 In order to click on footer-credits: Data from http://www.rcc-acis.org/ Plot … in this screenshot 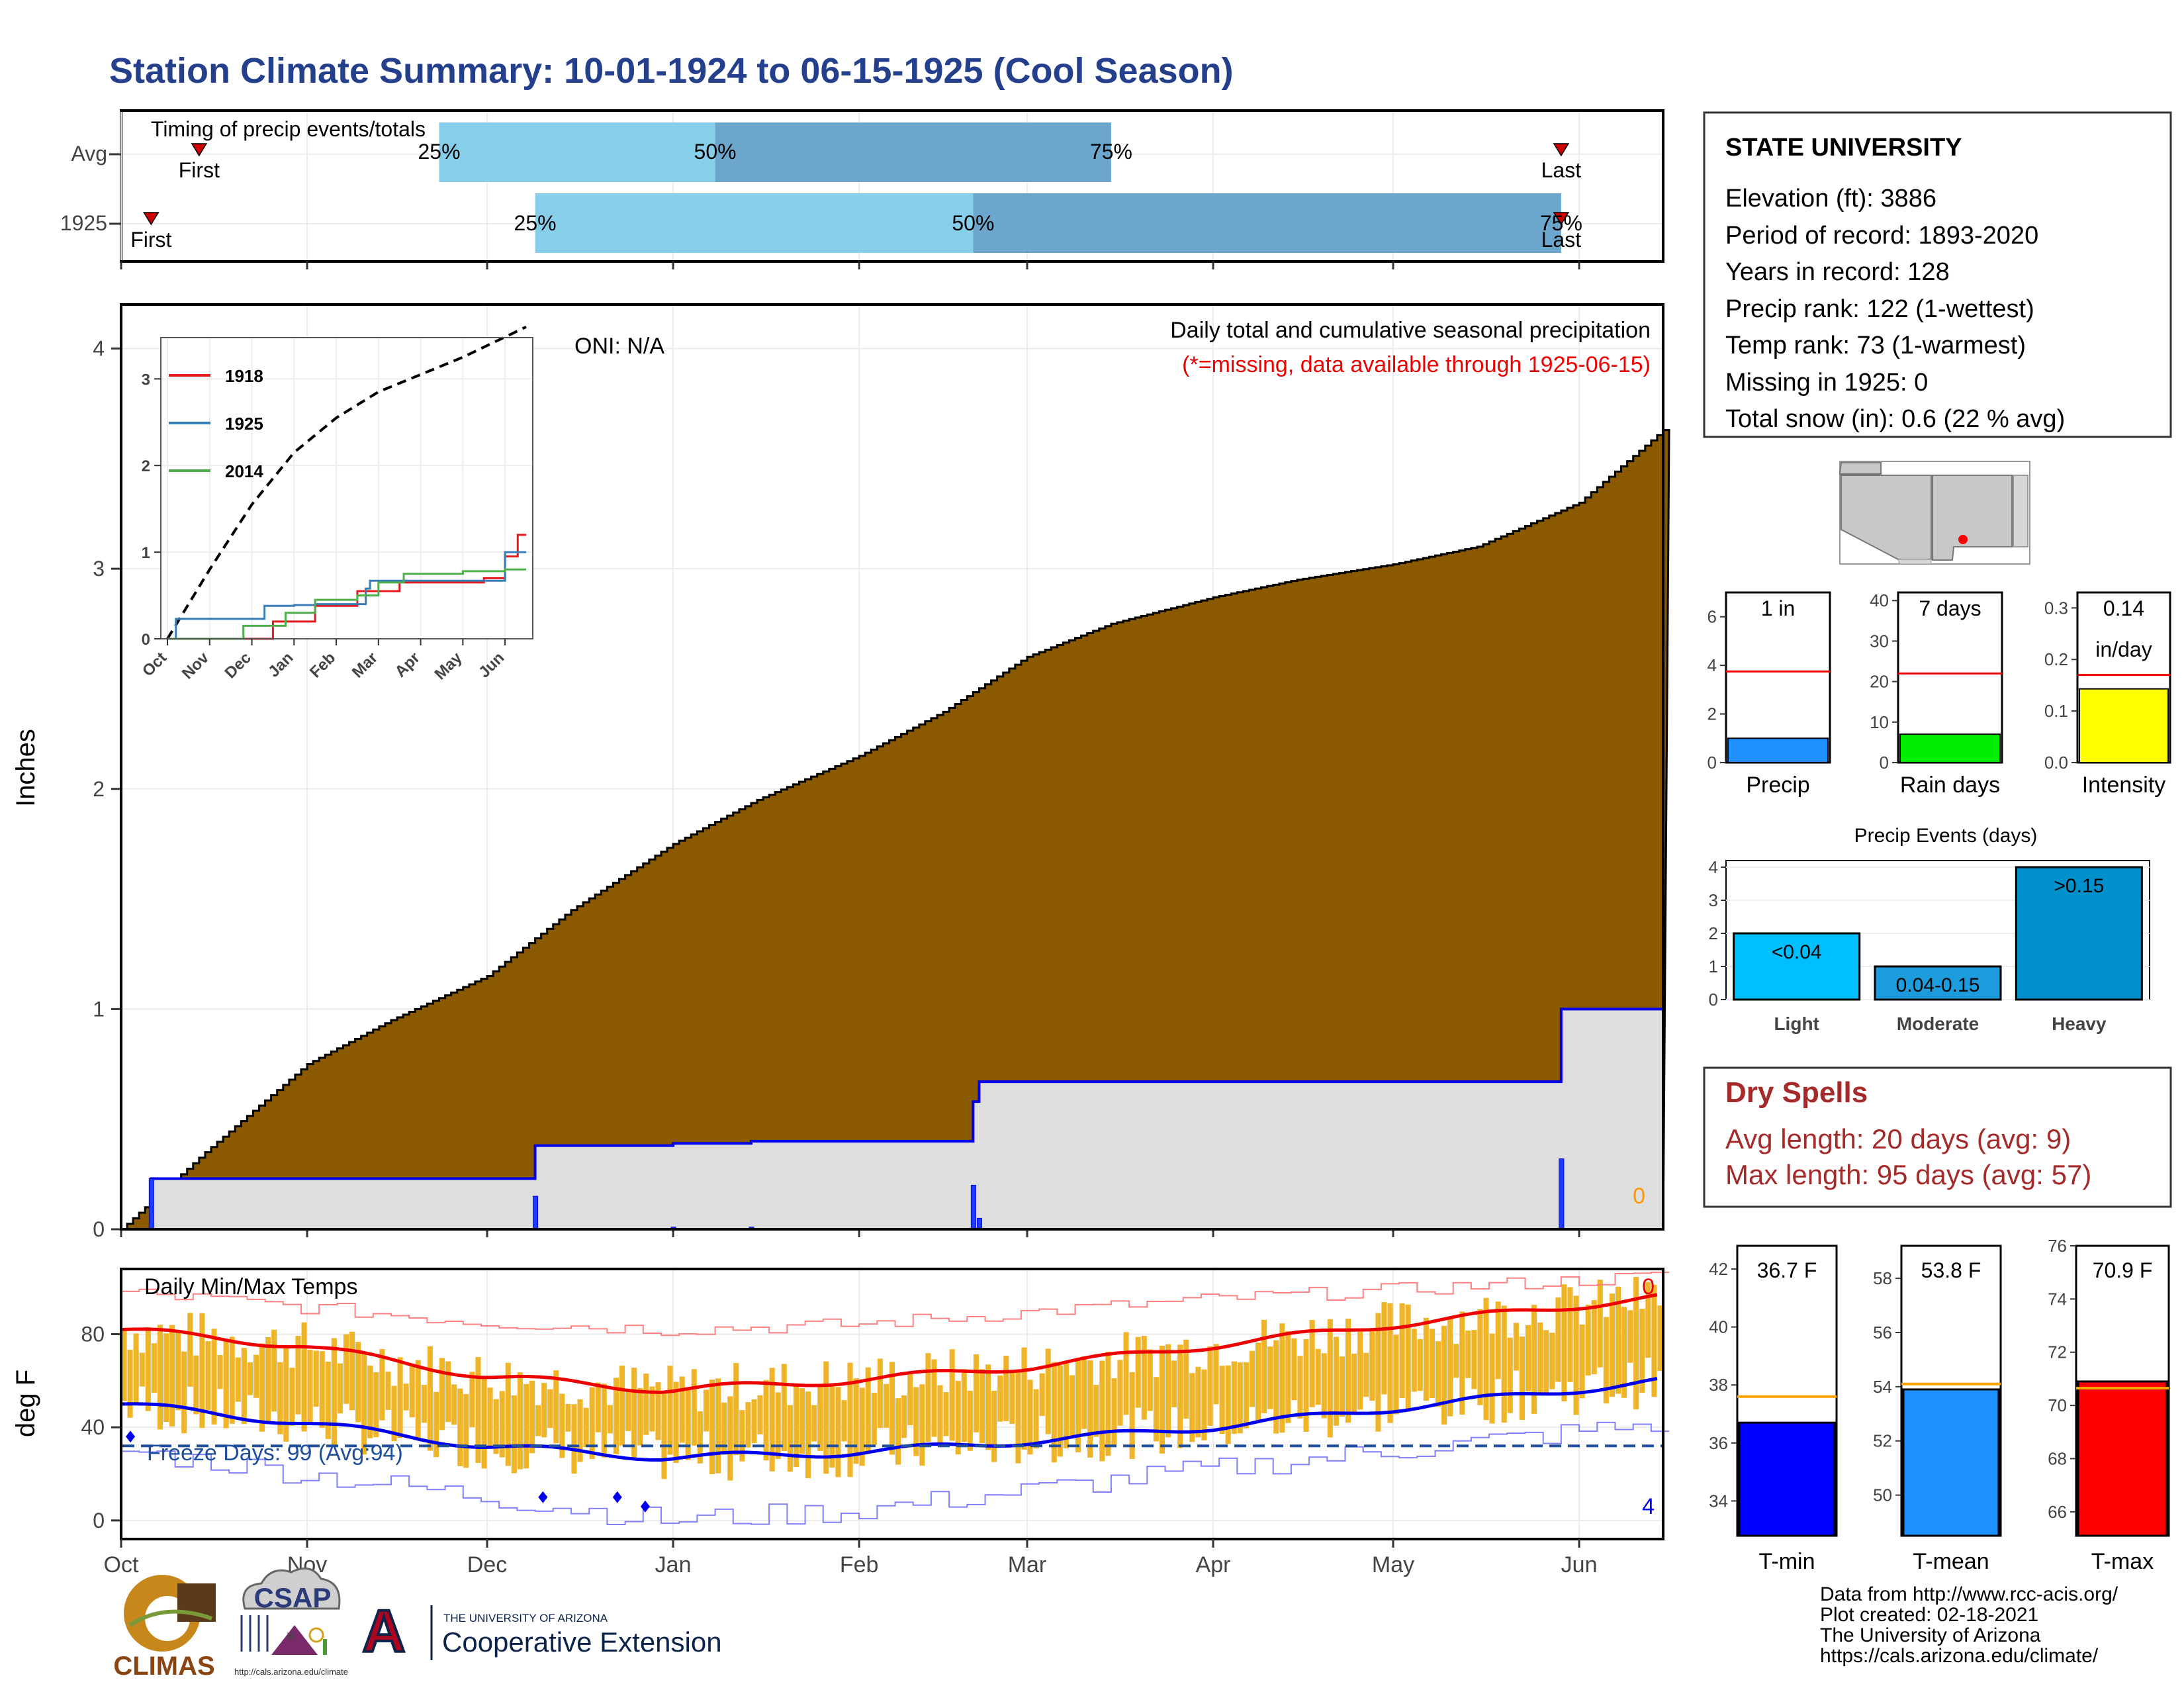, I will do `click(1969, 1625)`.